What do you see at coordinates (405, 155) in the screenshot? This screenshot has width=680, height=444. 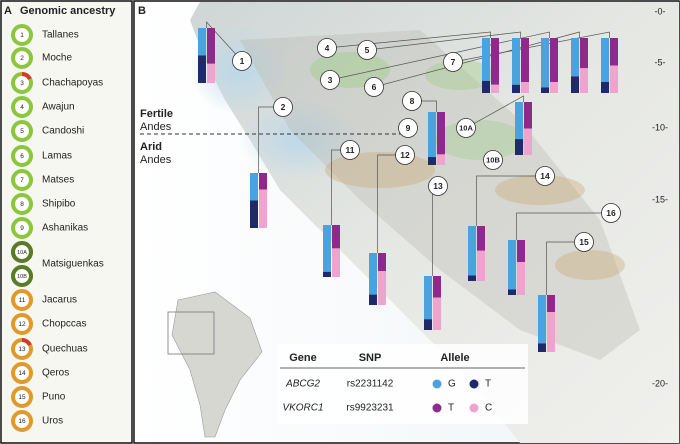 I see `map-marker-label: 12` at bounding box center [405, 155].